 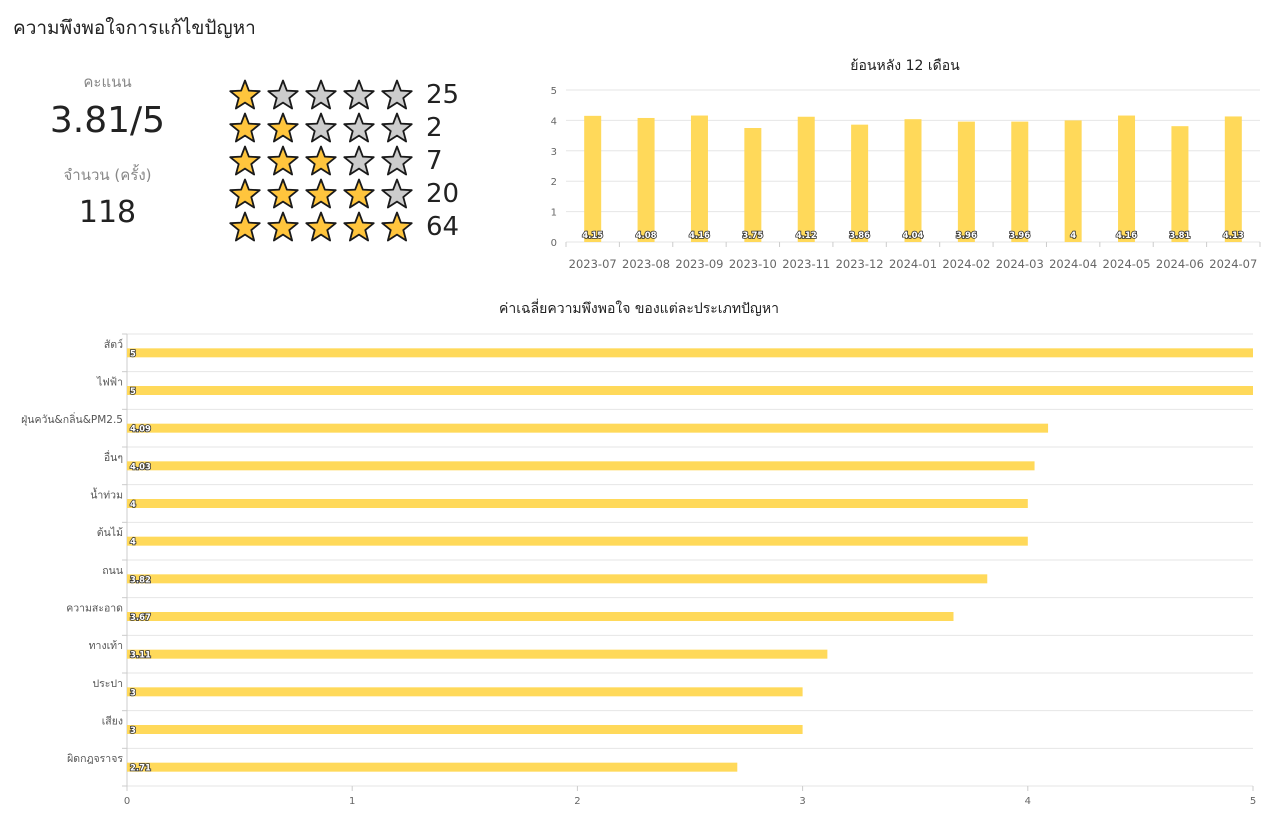 I want to click on y-tick-label: 2, so click(x=554, y=182).